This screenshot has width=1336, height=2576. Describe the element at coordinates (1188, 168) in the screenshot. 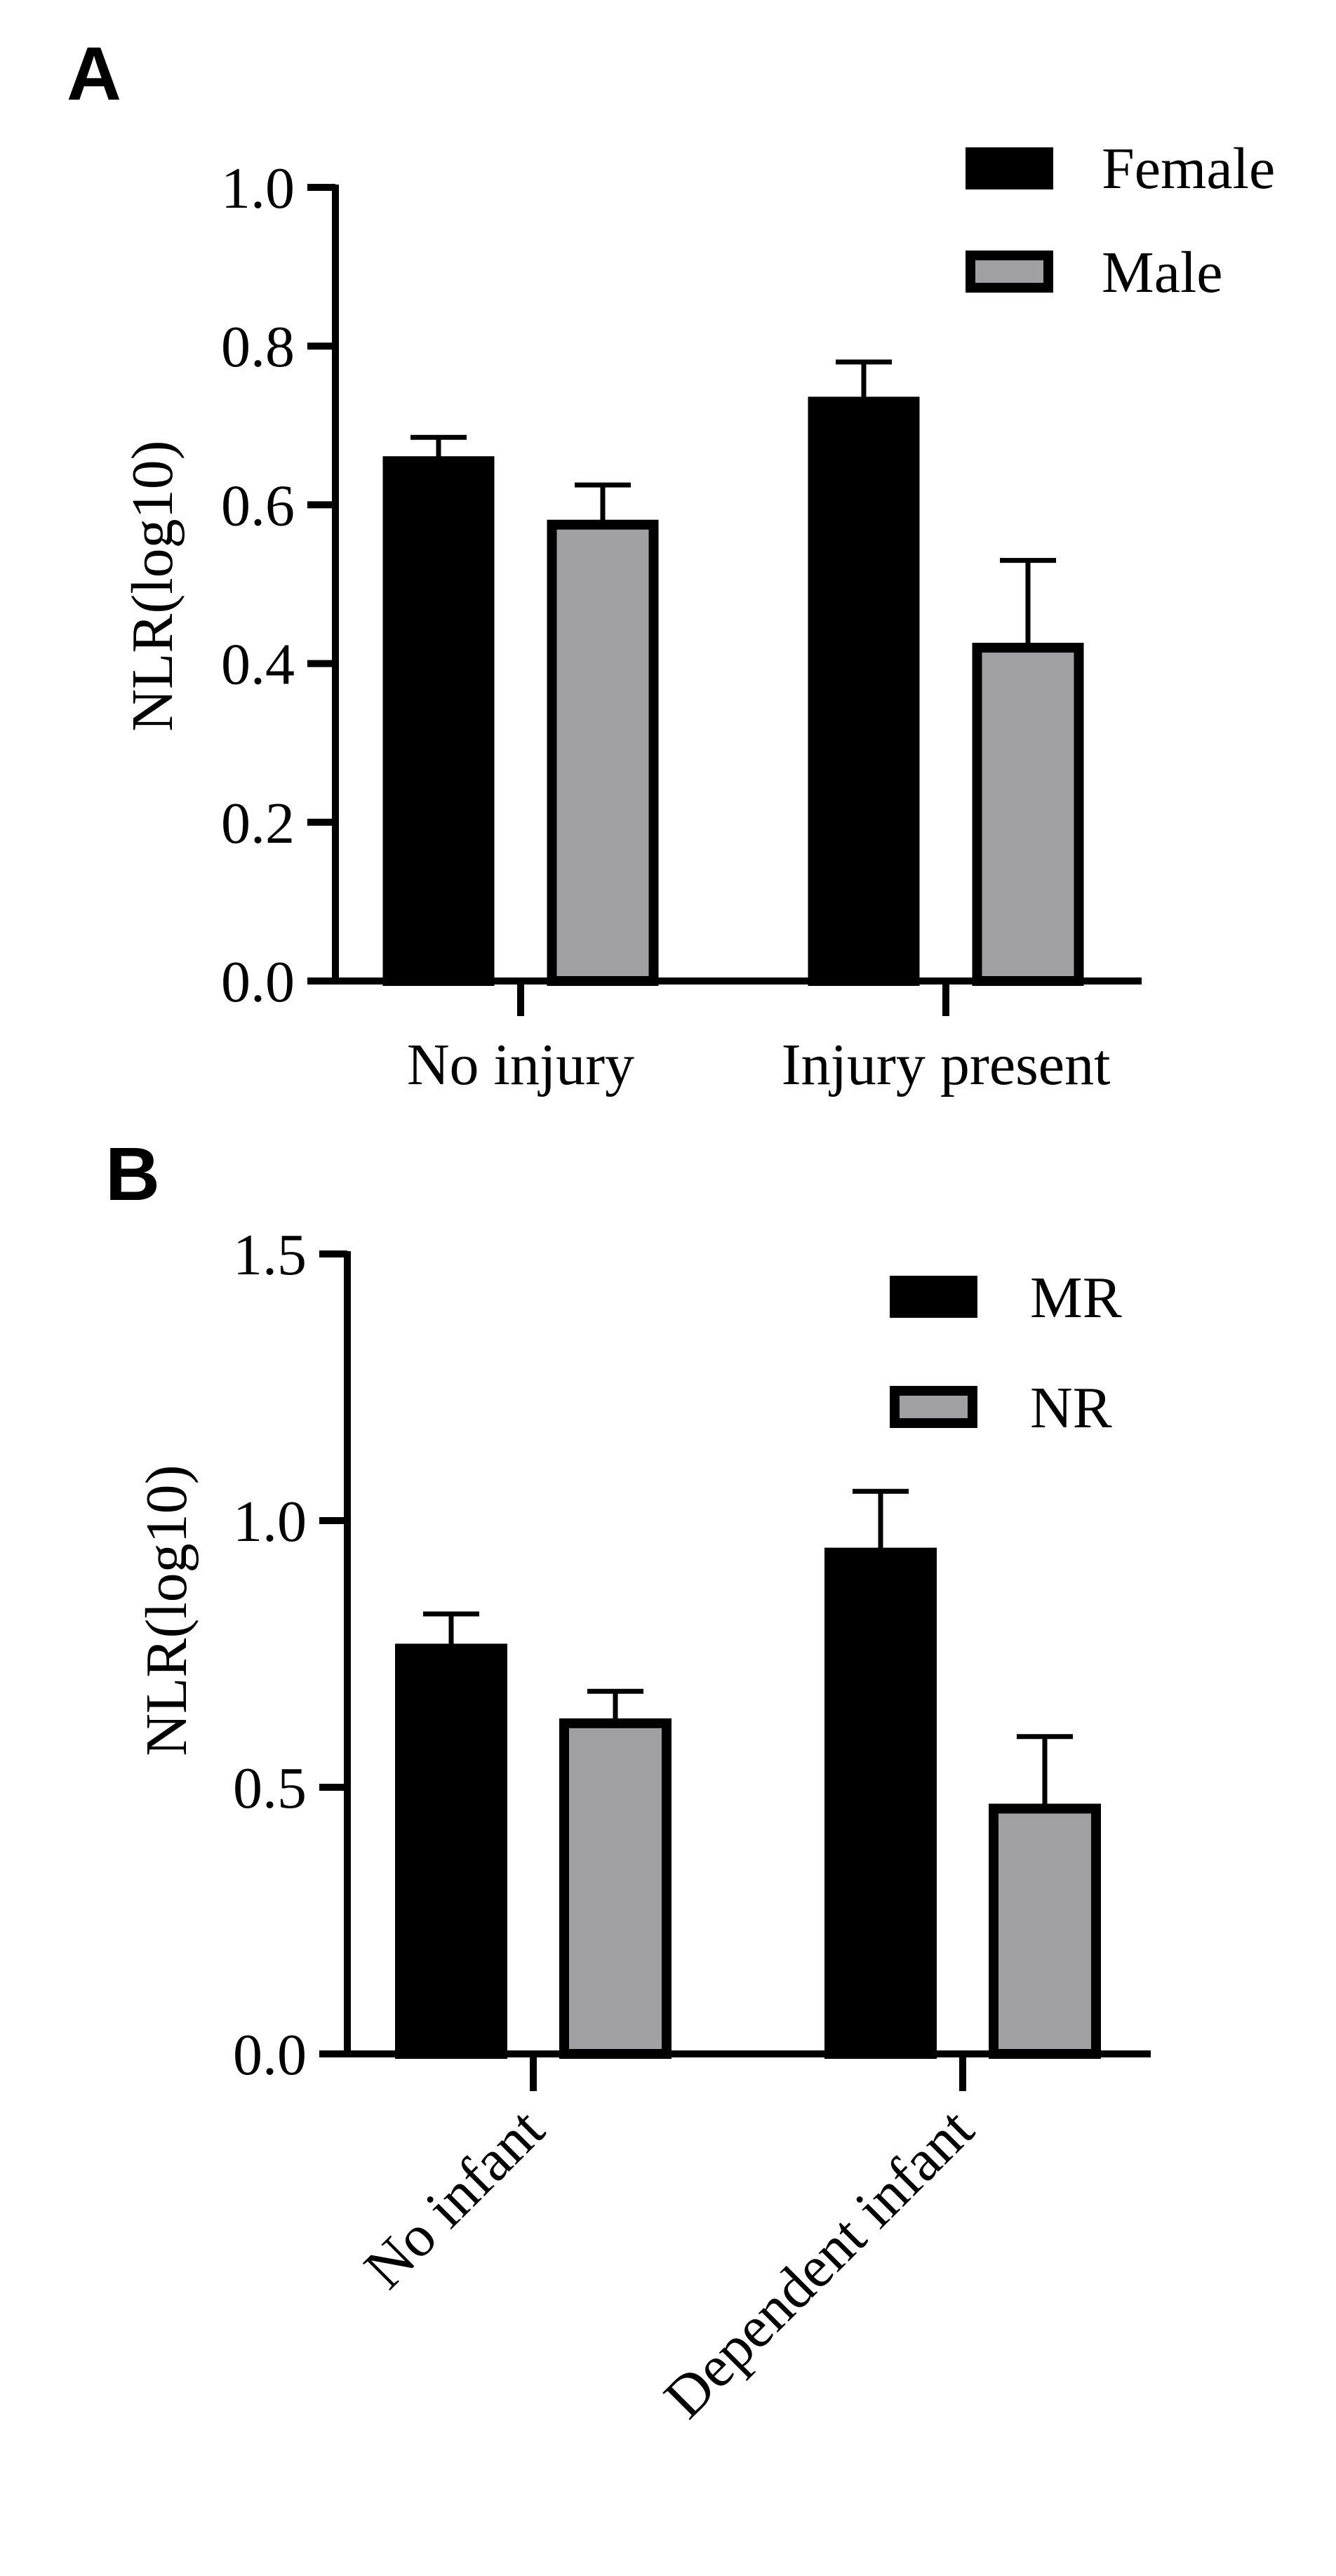

I see `legend-label-female: Female` at that location.